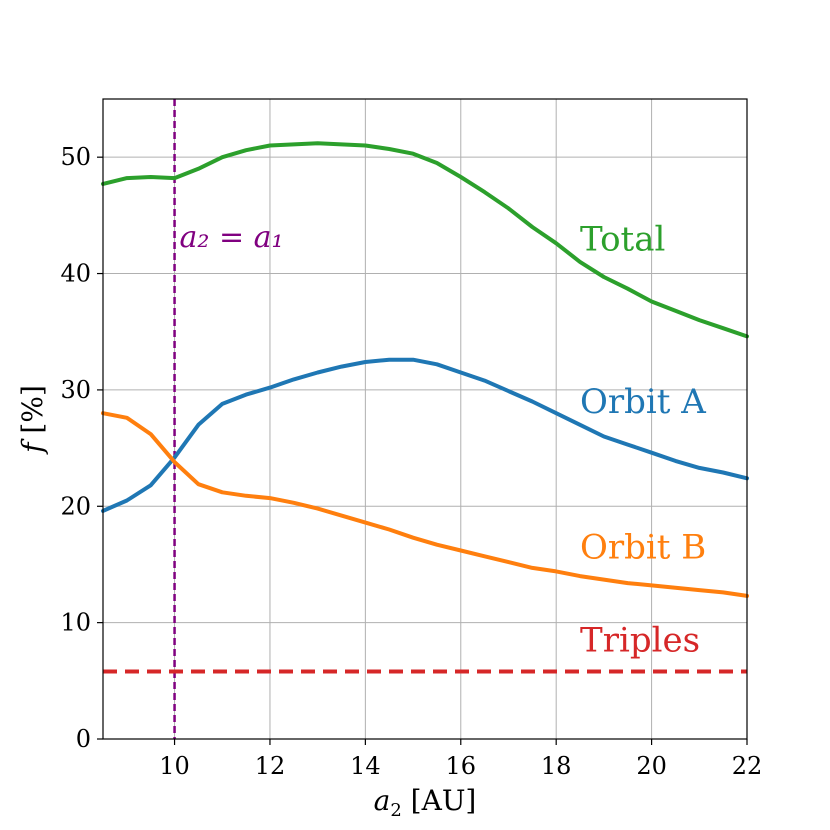 The width and height of the screenshot is (830, 830). I want to click on series-label-total: Total, so click(622, 239).